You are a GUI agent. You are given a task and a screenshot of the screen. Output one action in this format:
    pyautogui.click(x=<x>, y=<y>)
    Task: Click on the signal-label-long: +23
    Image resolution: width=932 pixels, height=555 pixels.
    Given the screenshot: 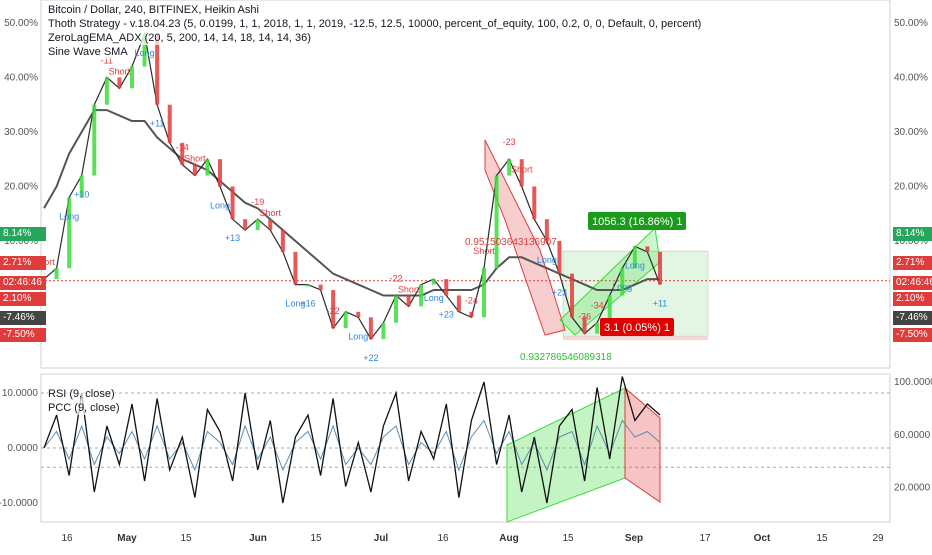 What is the action you would take?
    pyautogui.click(x=446, y=314)
    